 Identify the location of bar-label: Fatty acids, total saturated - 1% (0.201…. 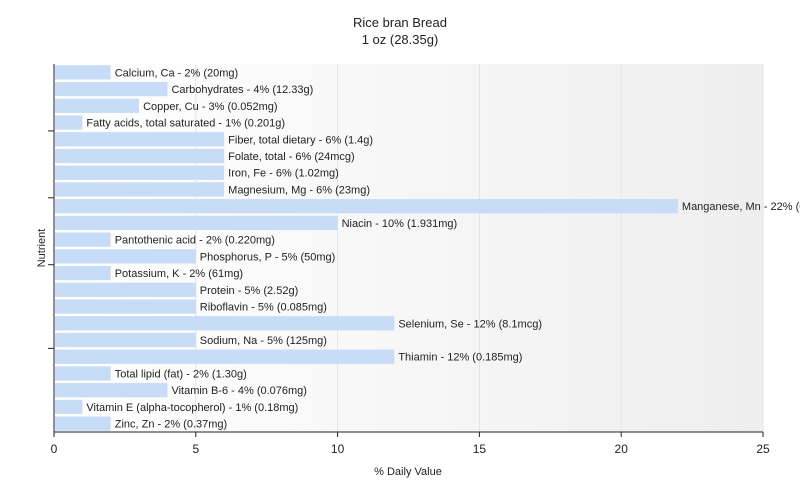
(185, 124).